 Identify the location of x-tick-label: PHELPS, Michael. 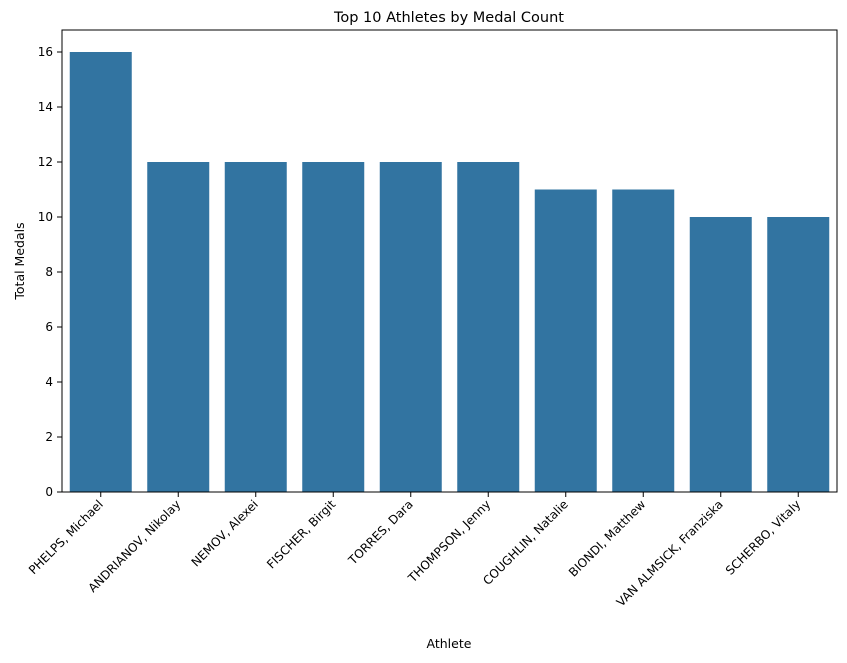
(66, 537).